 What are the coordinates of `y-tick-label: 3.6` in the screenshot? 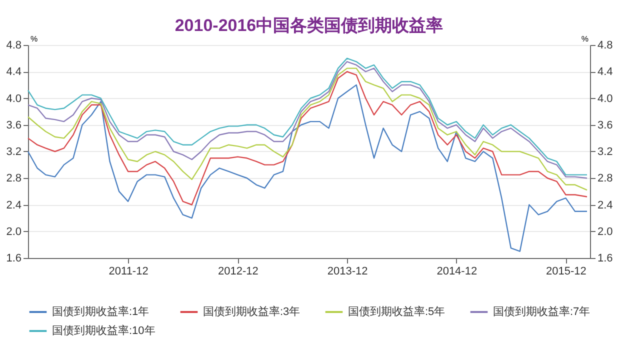 It's located at (14, 125).